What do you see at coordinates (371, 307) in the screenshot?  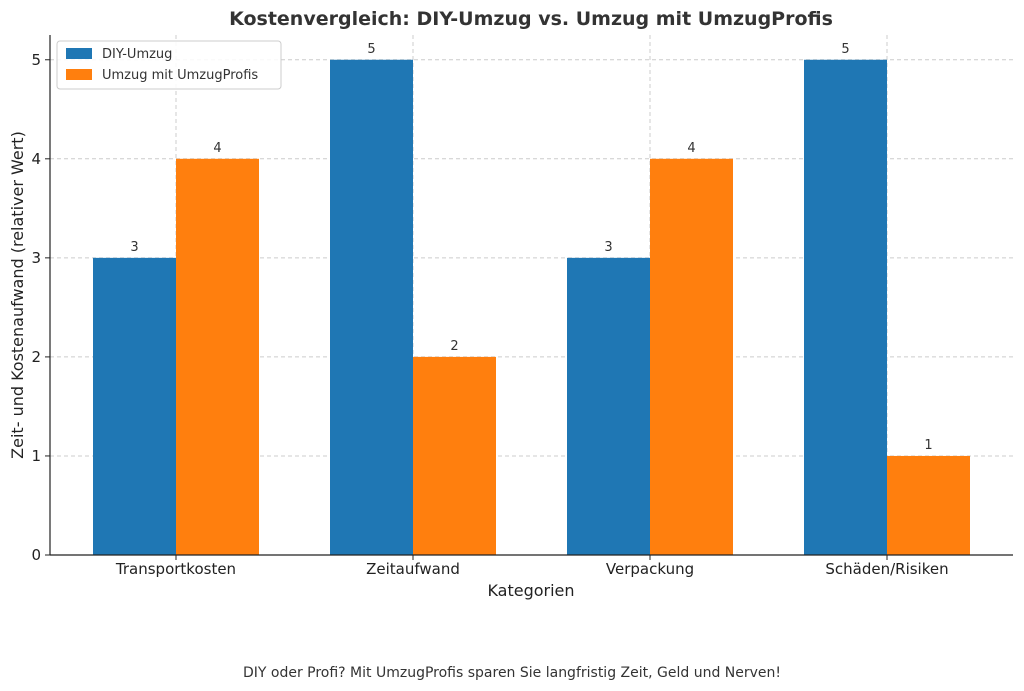 I see `bar-diy-umzug-zeitaufwand` at bounding box center [371, 307].